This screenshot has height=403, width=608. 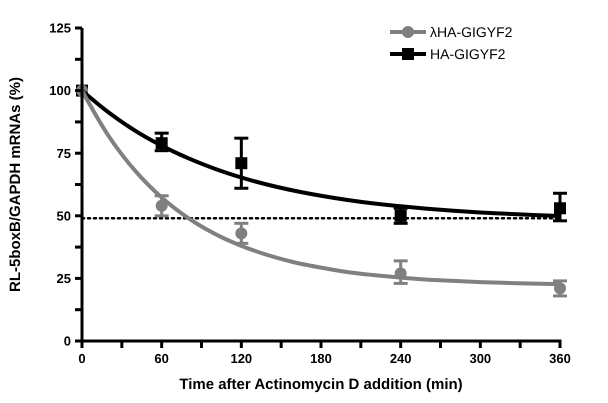 I want to click on legend-label: HA-GIGYF2, so click(x=468, y=54).